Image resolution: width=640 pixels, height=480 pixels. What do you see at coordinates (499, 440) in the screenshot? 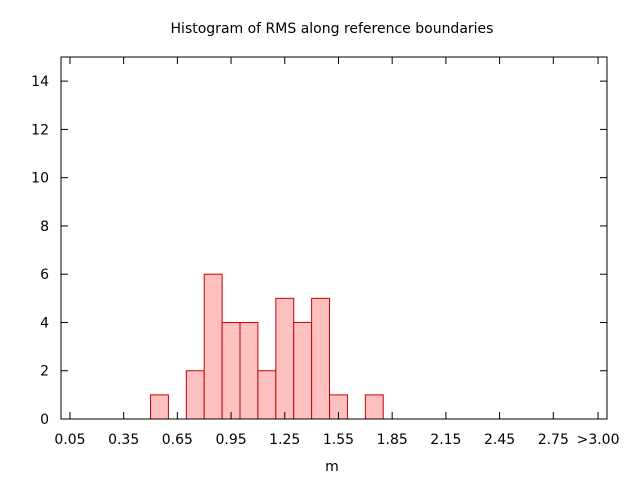
I see `x-tick-label-8: 2.45` at bounding box center [499, 440].